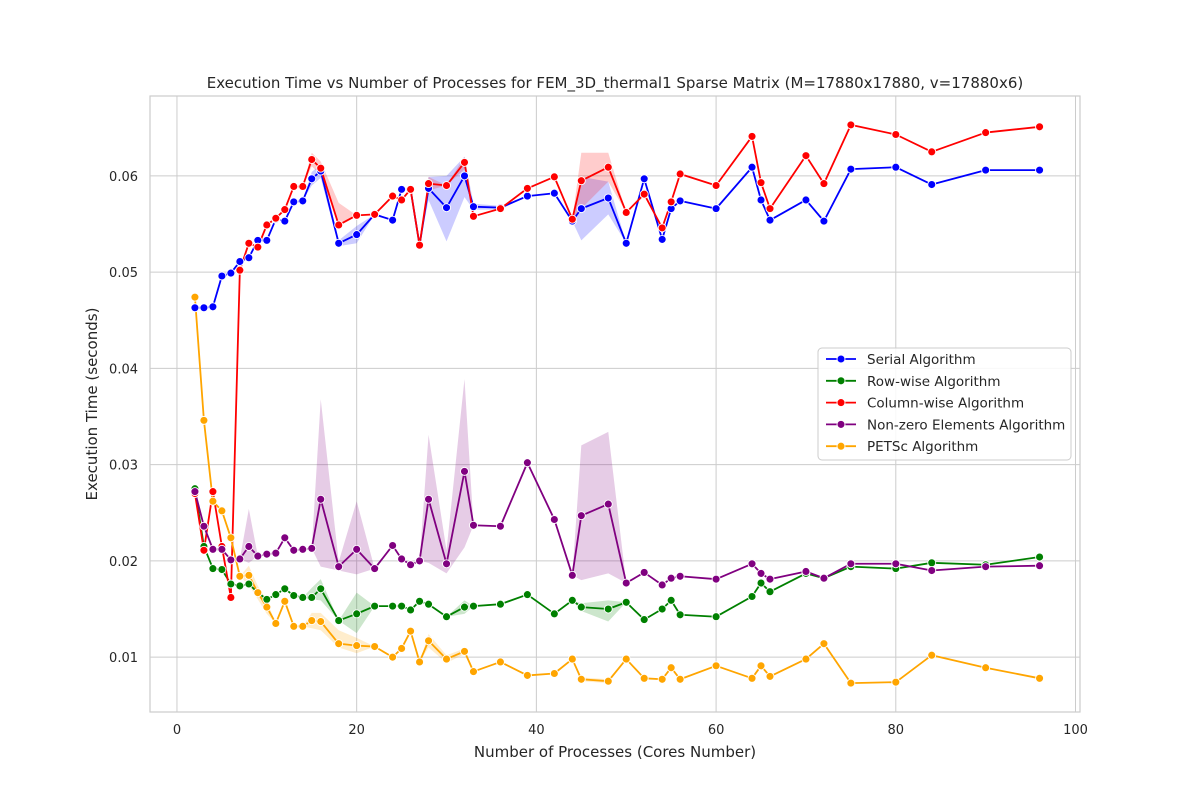  What do you see at coordinates (356, 730) in the screenshot?
I see `x-tick-label: 20` at bounding box center [356, 730].